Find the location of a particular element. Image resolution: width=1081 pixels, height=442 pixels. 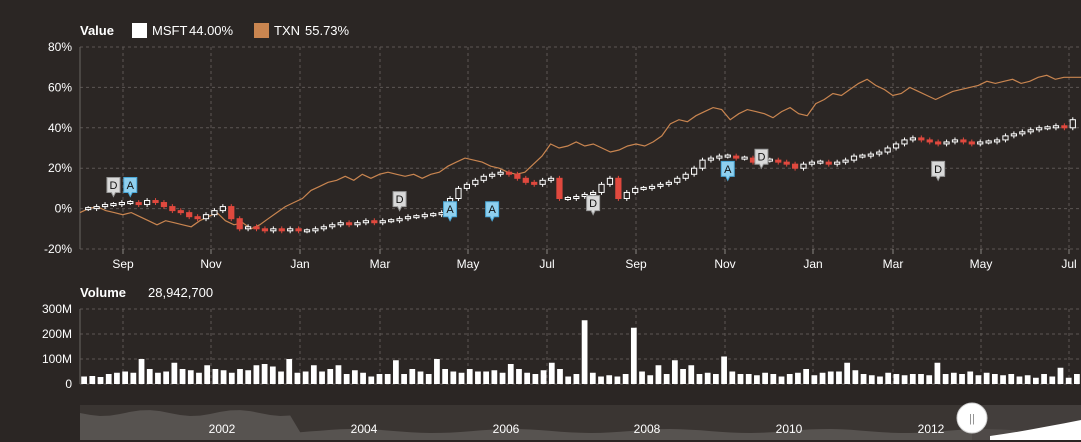

legend-name-txn: TXN is located at coordinates (287, 30).